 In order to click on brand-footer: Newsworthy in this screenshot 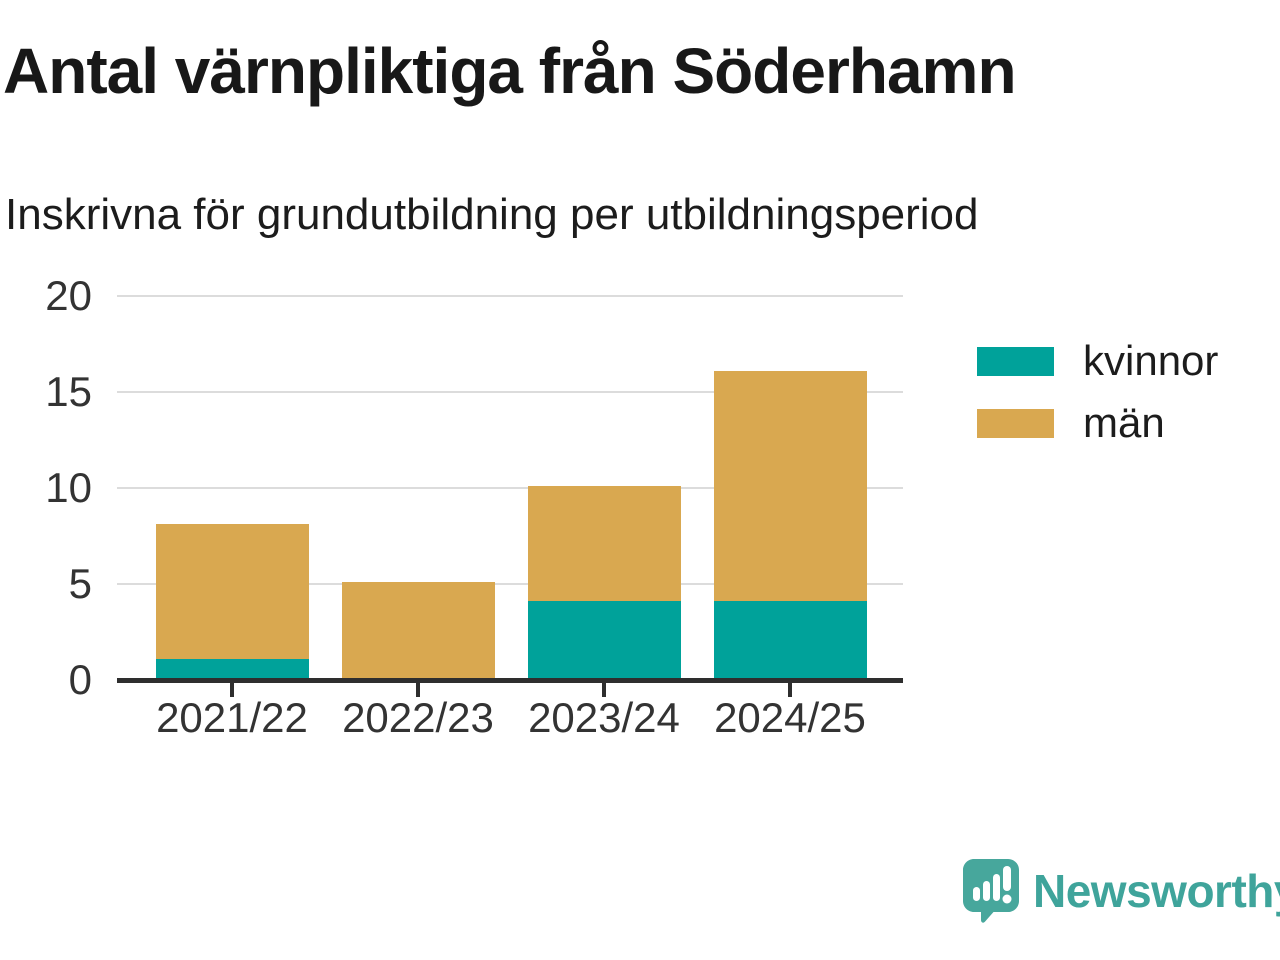, I will do `click(1121, 891)`.